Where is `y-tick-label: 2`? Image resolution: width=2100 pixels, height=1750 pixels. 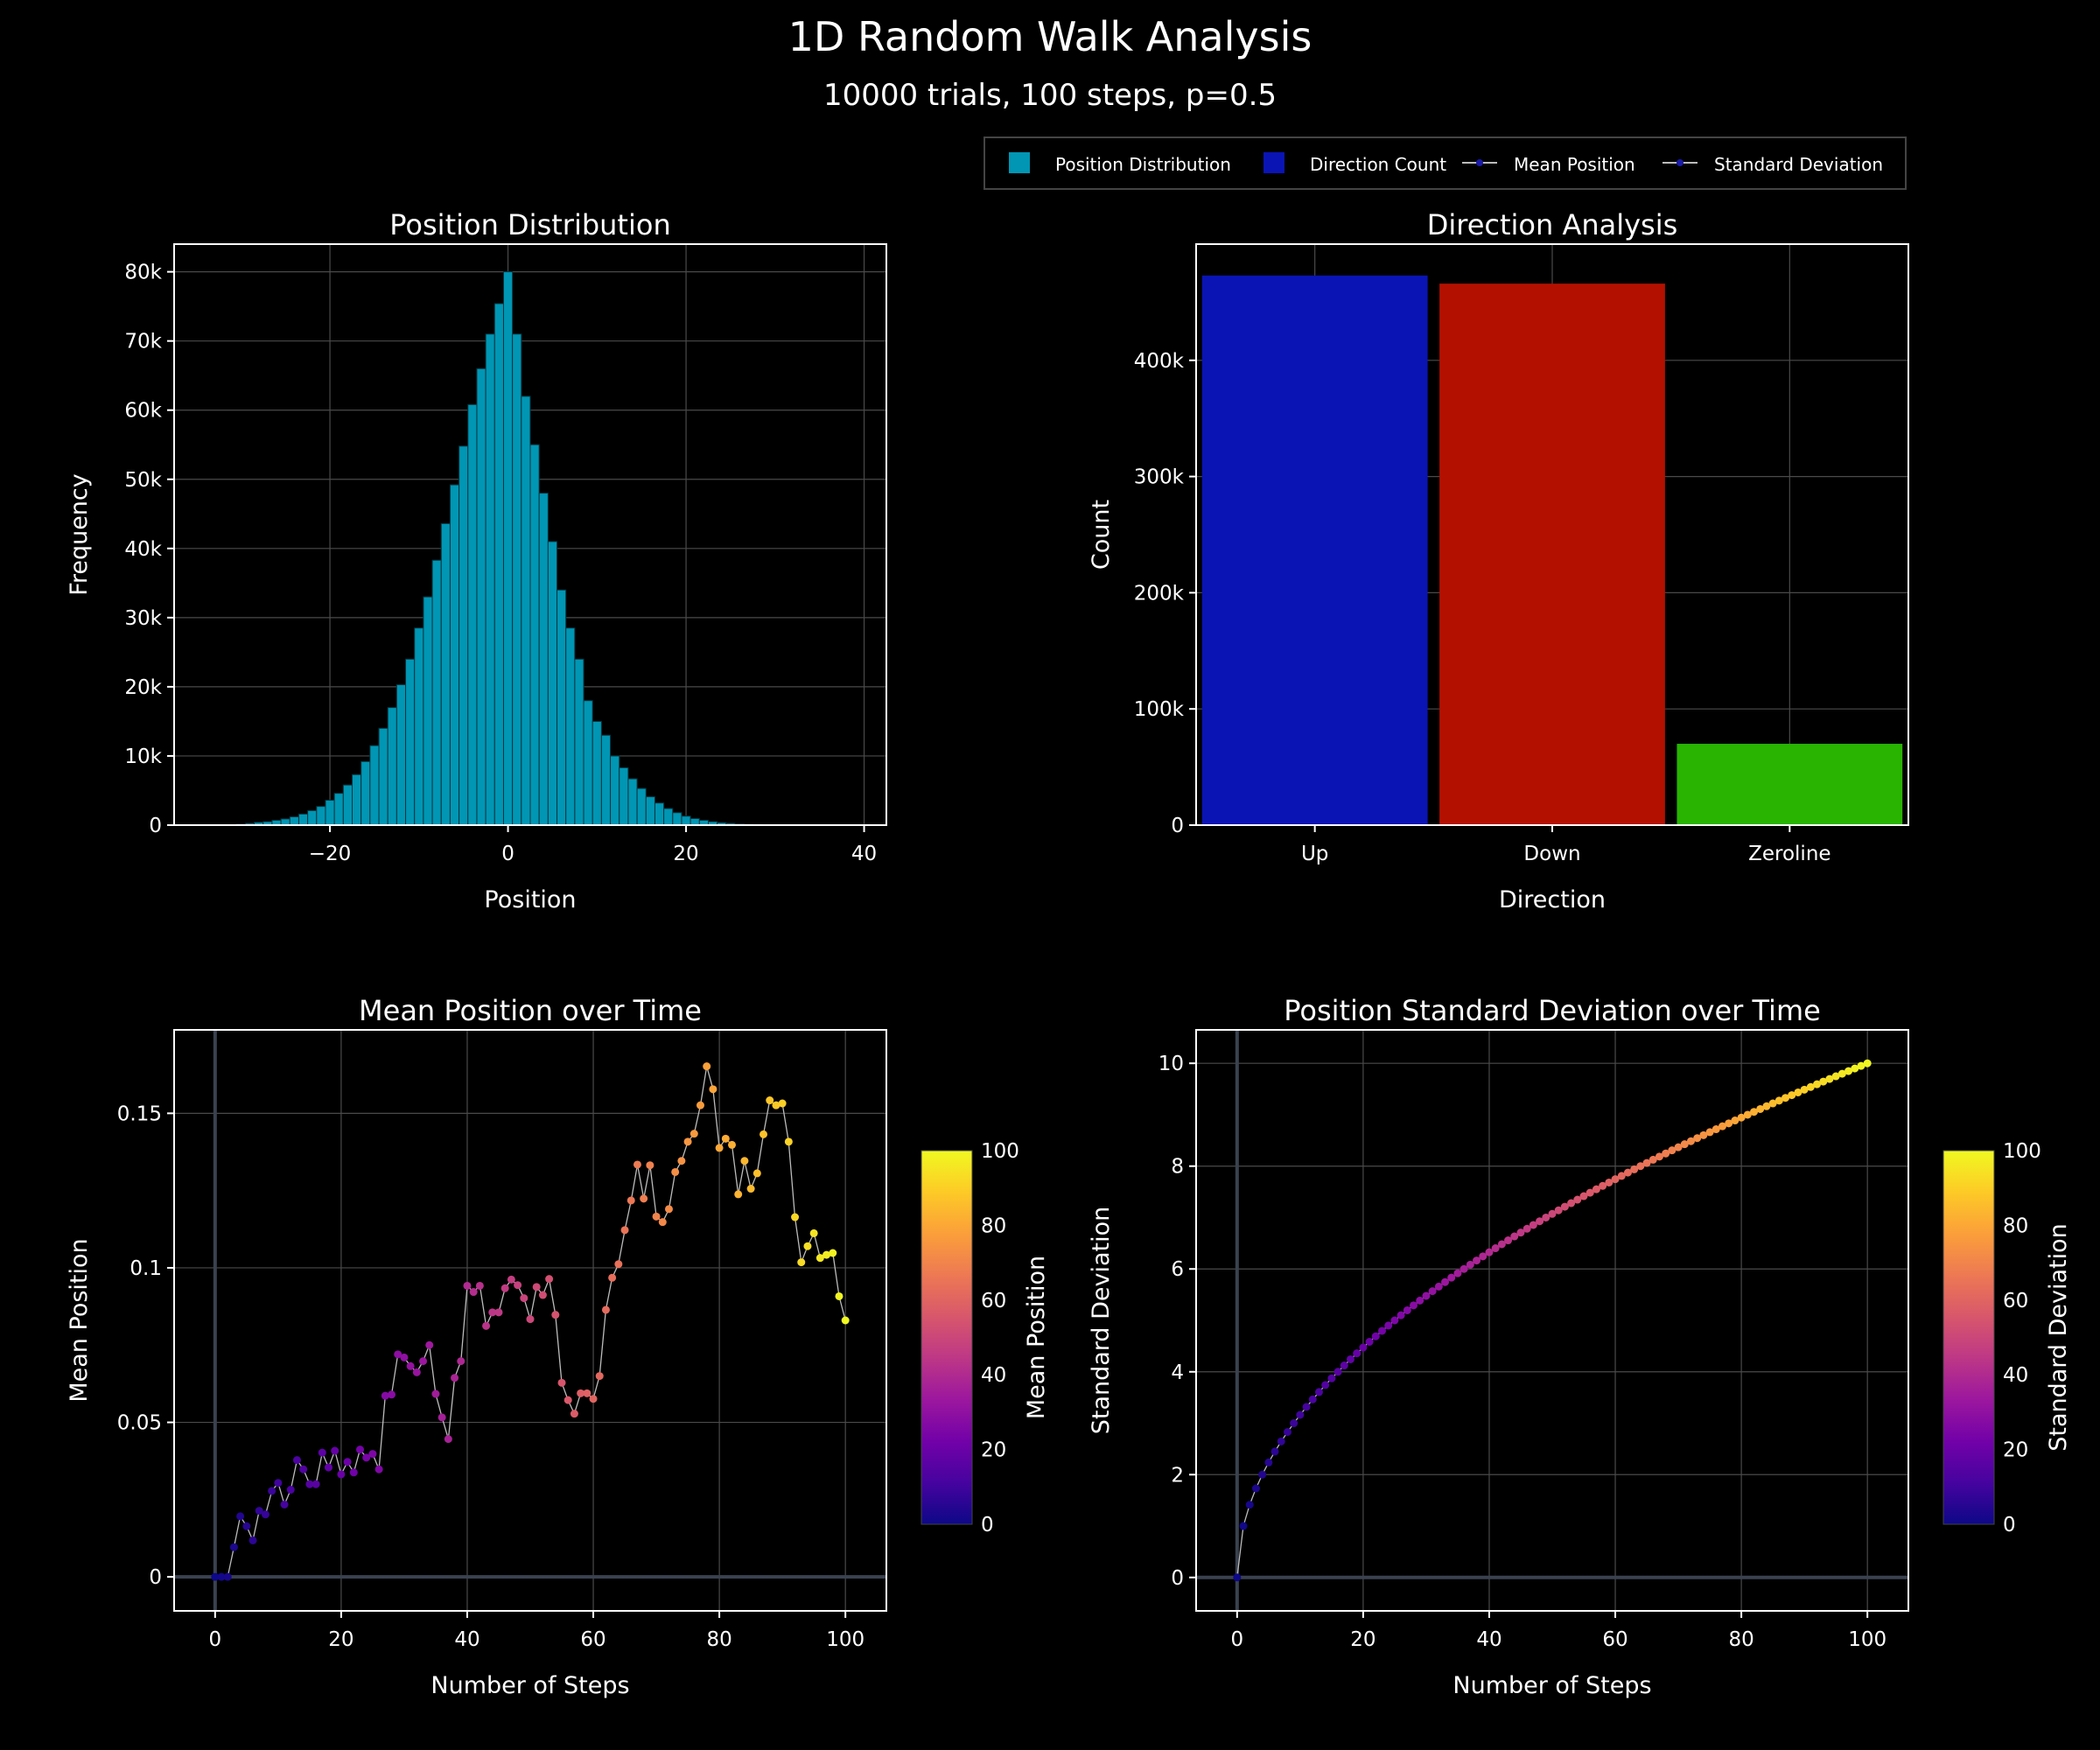
y-tick-label: 2 is located at coordinates (1177, 1475).